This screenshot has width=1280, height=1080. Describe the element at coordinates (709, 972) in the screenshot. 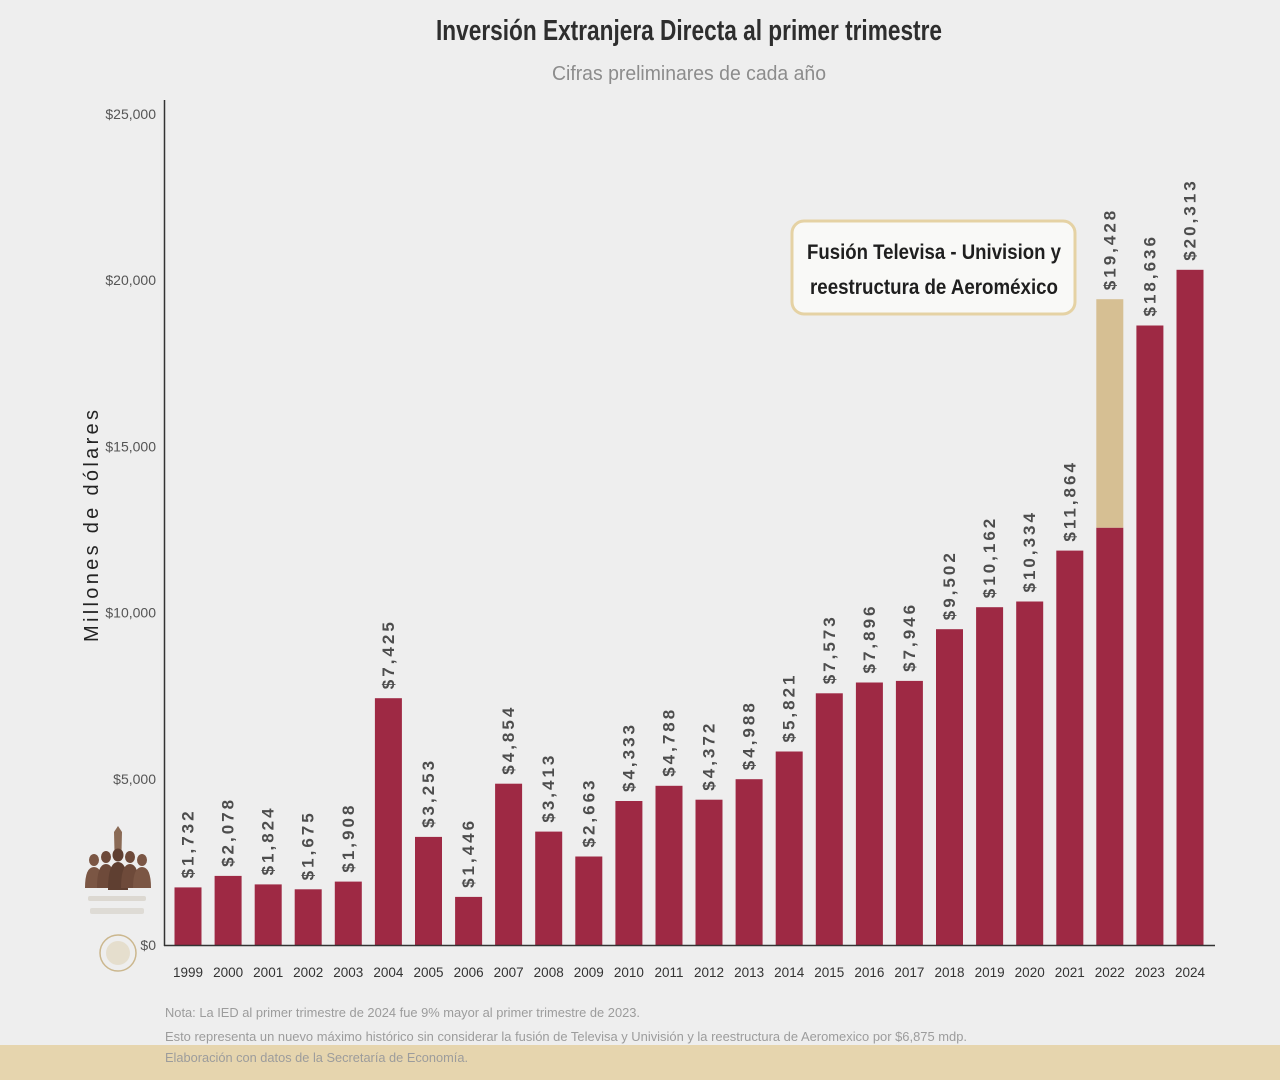

I see `x-tick-label-2012: 2012` at that location.